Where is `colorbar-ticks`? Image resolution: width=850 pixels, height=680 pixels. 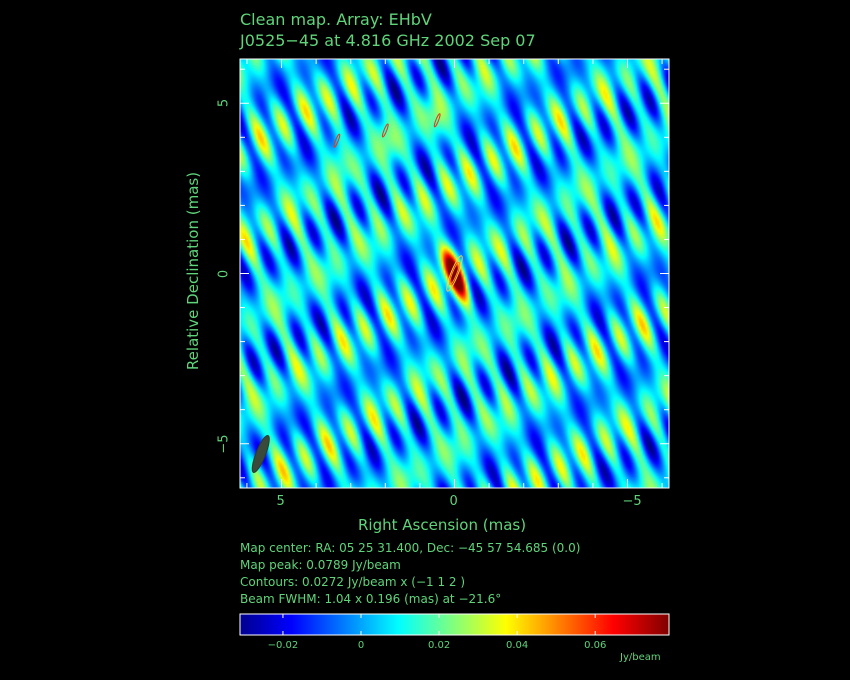 colorbar-ticks is located at coordinates (439, 624).